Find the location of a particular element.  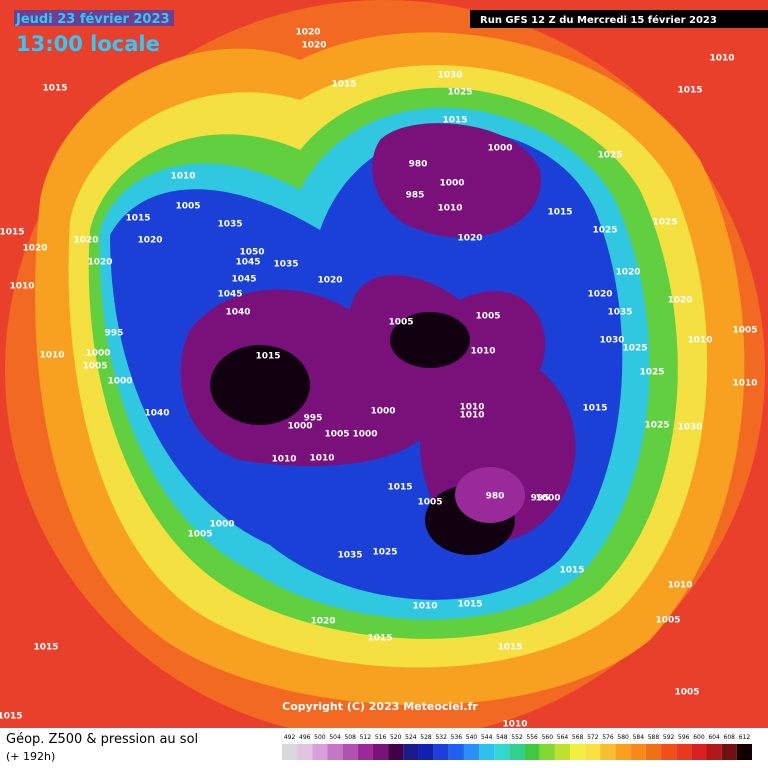

legend-label: 552 is located at coordinates (517, 737).